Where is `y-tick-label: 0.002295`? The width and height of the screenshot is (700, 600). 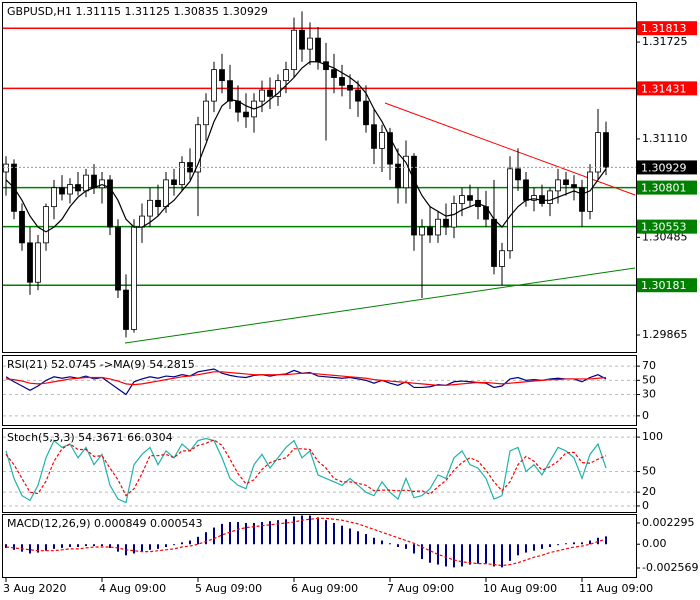
y-tick-label: 0.002295 is located at coordinates (668, 522).